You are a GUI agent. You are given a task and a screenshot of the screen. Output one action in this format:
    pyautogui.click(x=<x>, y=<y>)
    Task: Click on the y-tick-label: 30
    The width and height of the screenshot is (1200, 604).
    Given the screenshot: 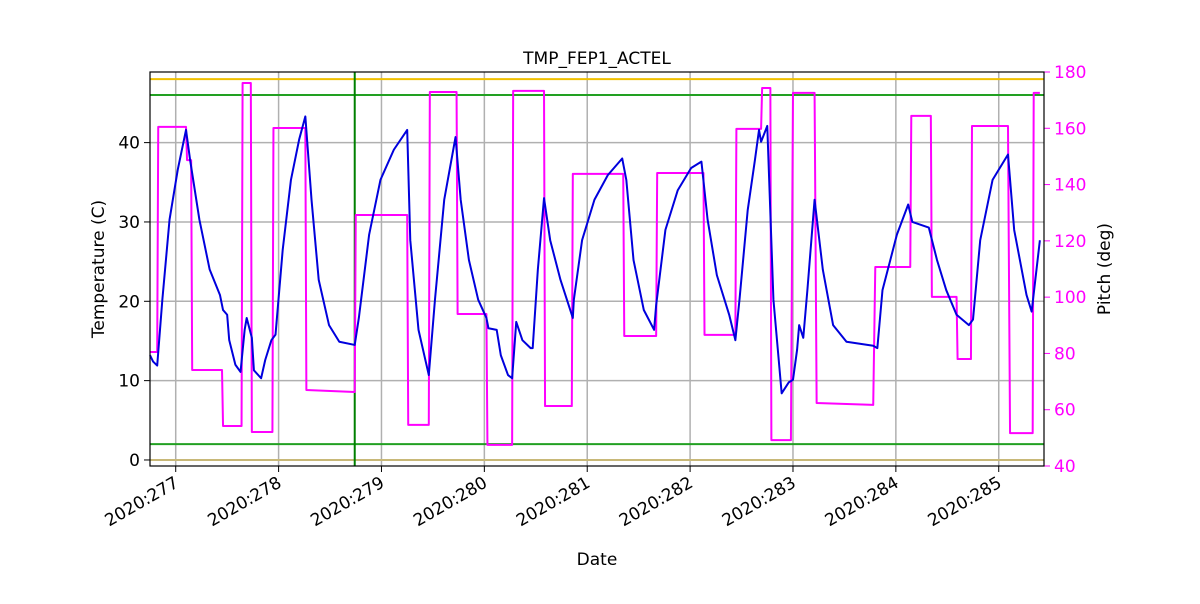 What is the action you would take?
    pyautogui.click(x=129, y=223)
    